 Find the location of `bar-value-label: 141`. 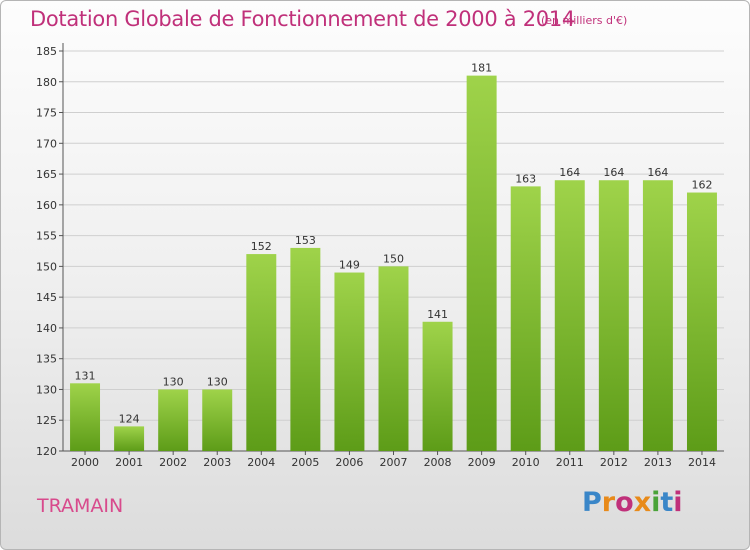

bar-value-label: 141 is located at coordinates (437, 314).